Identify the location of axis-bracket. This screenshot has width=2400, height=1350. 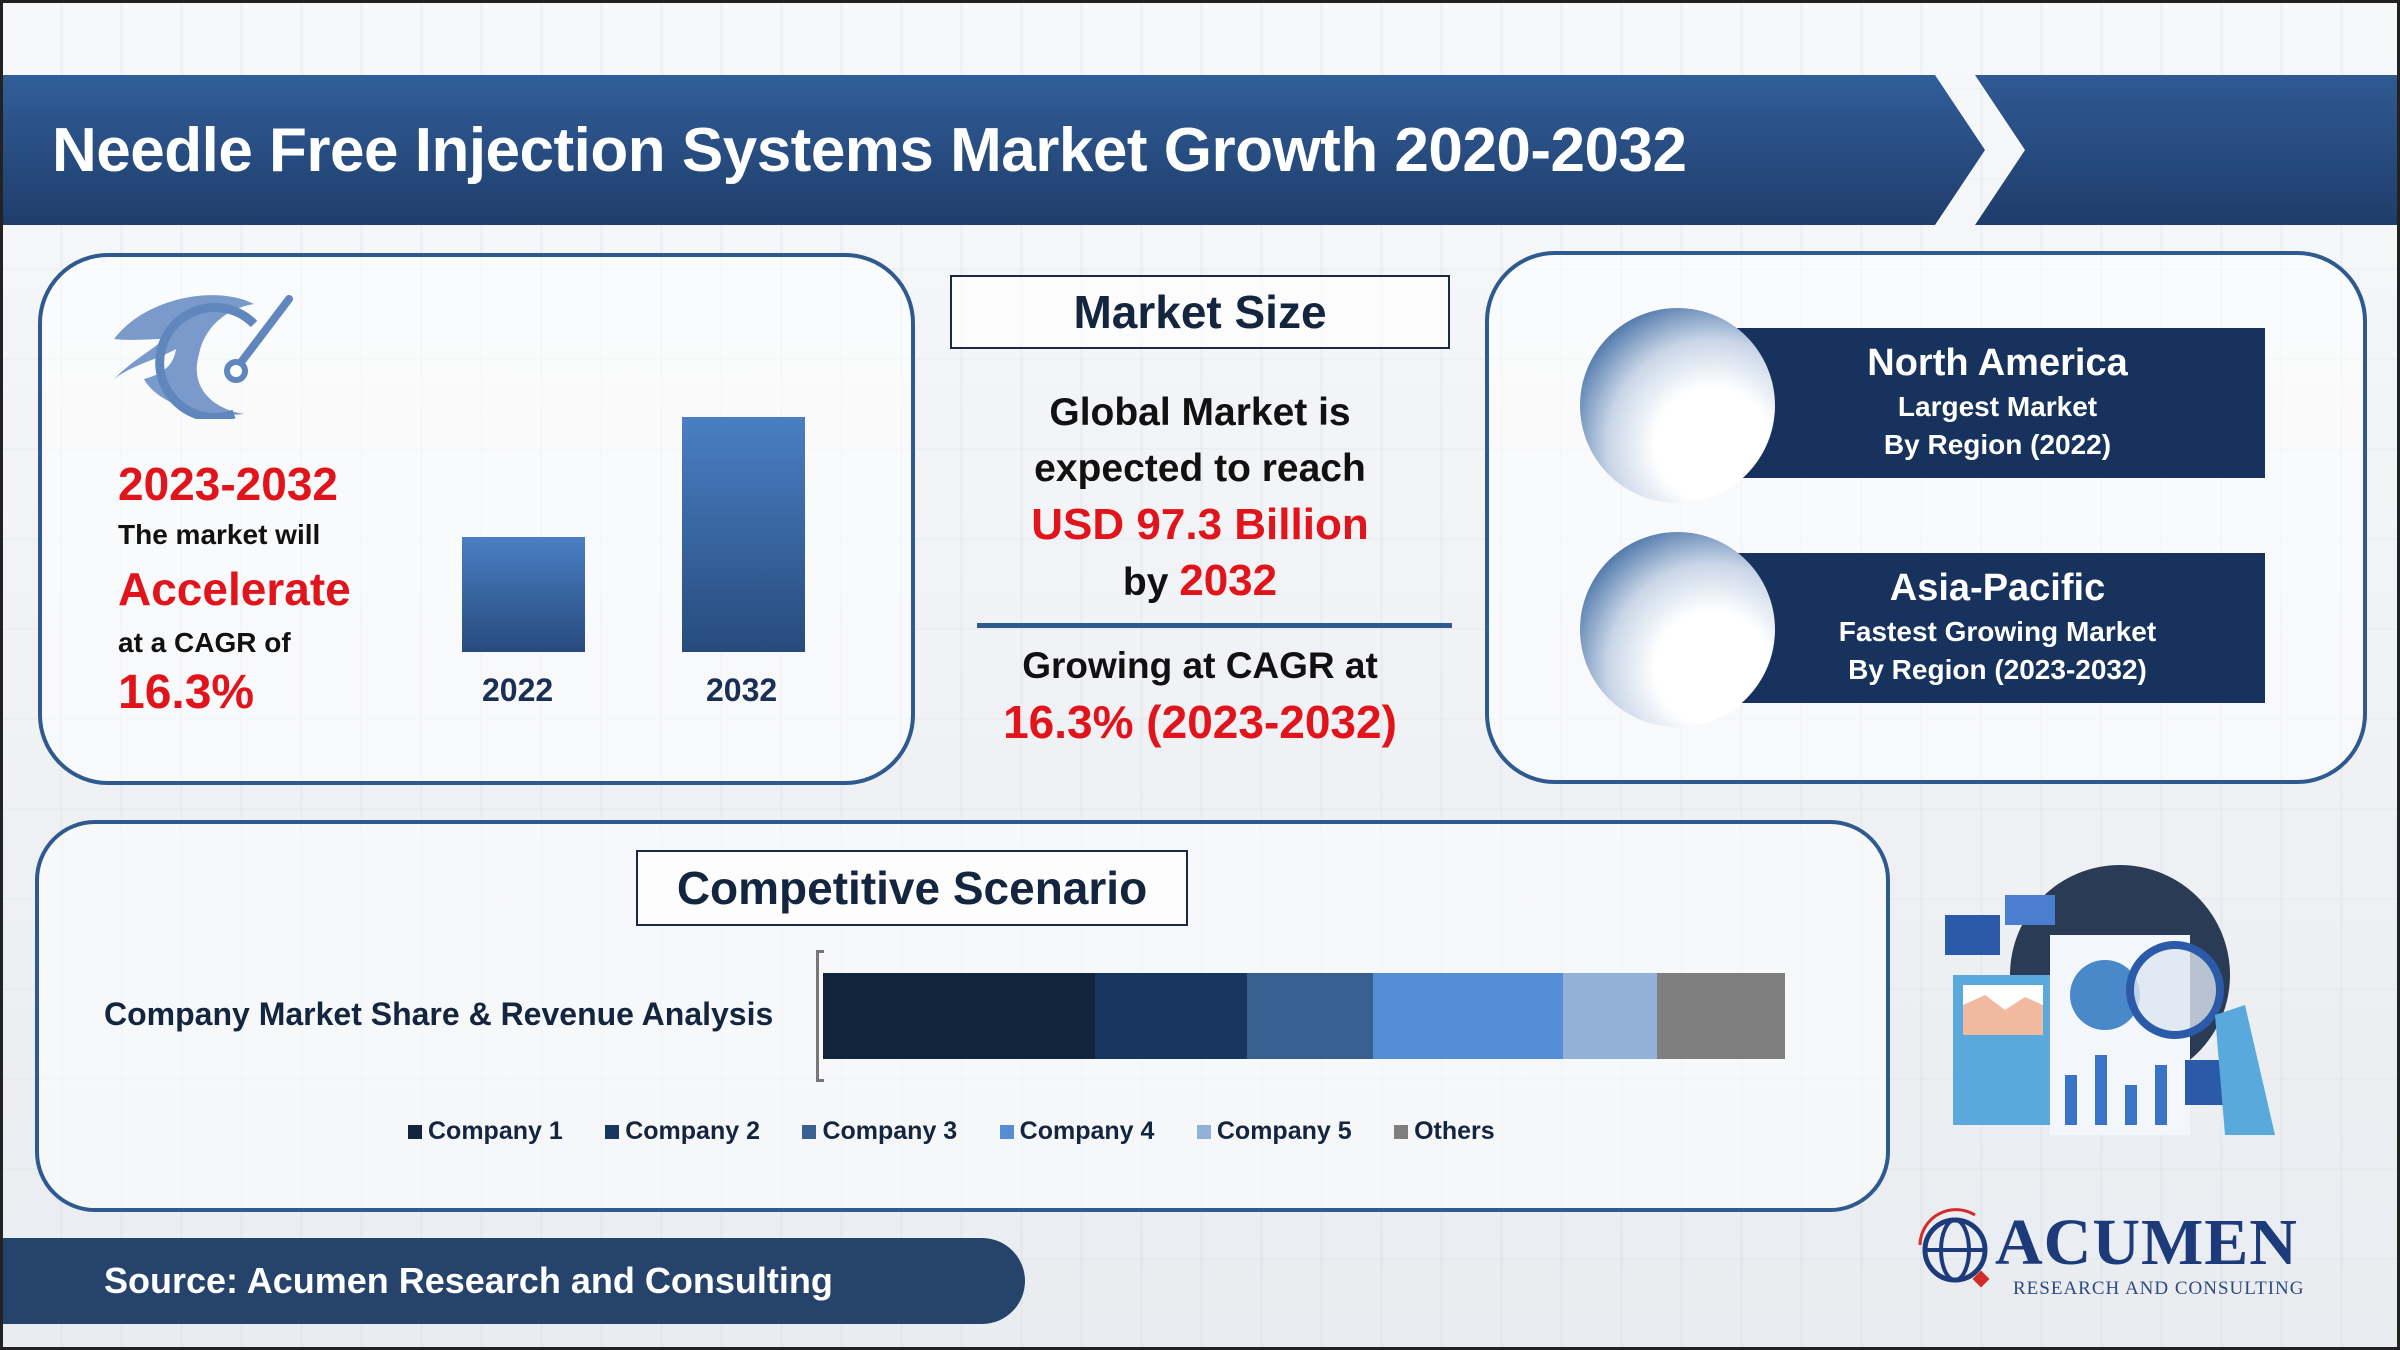
(820, 1016).